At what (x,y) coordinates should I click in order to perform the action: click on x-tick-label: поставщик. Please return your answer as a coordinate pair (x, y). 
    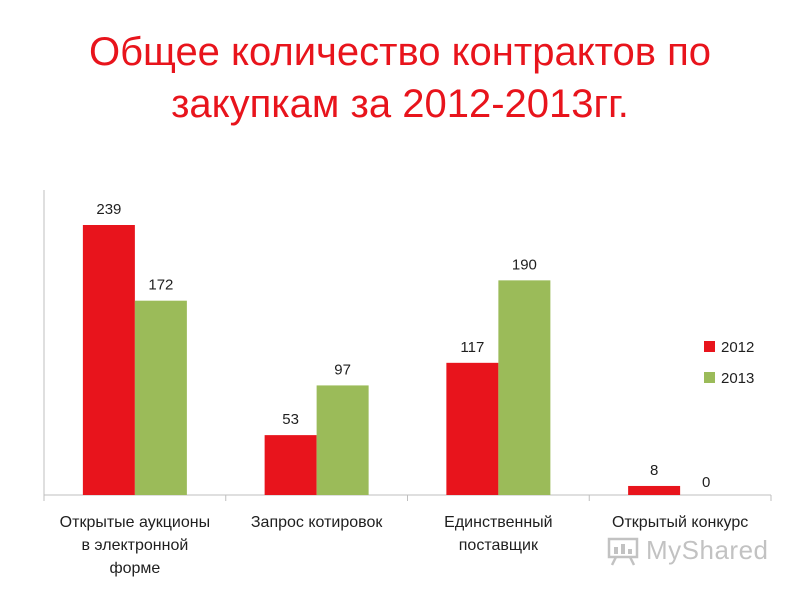
    Looking at the image, I should click on (499, 545).